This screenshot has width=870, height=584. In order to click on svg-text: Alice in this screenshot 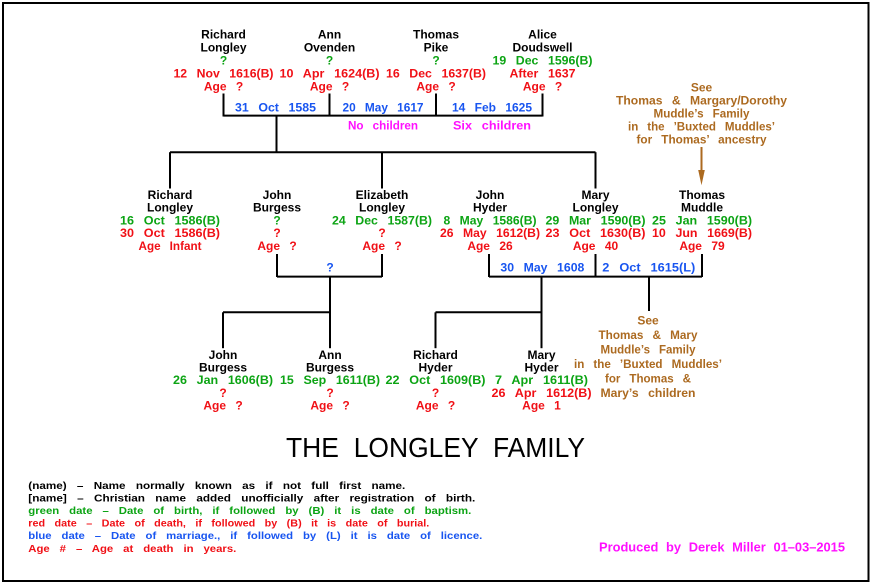, I will do `click(542, 35)`.